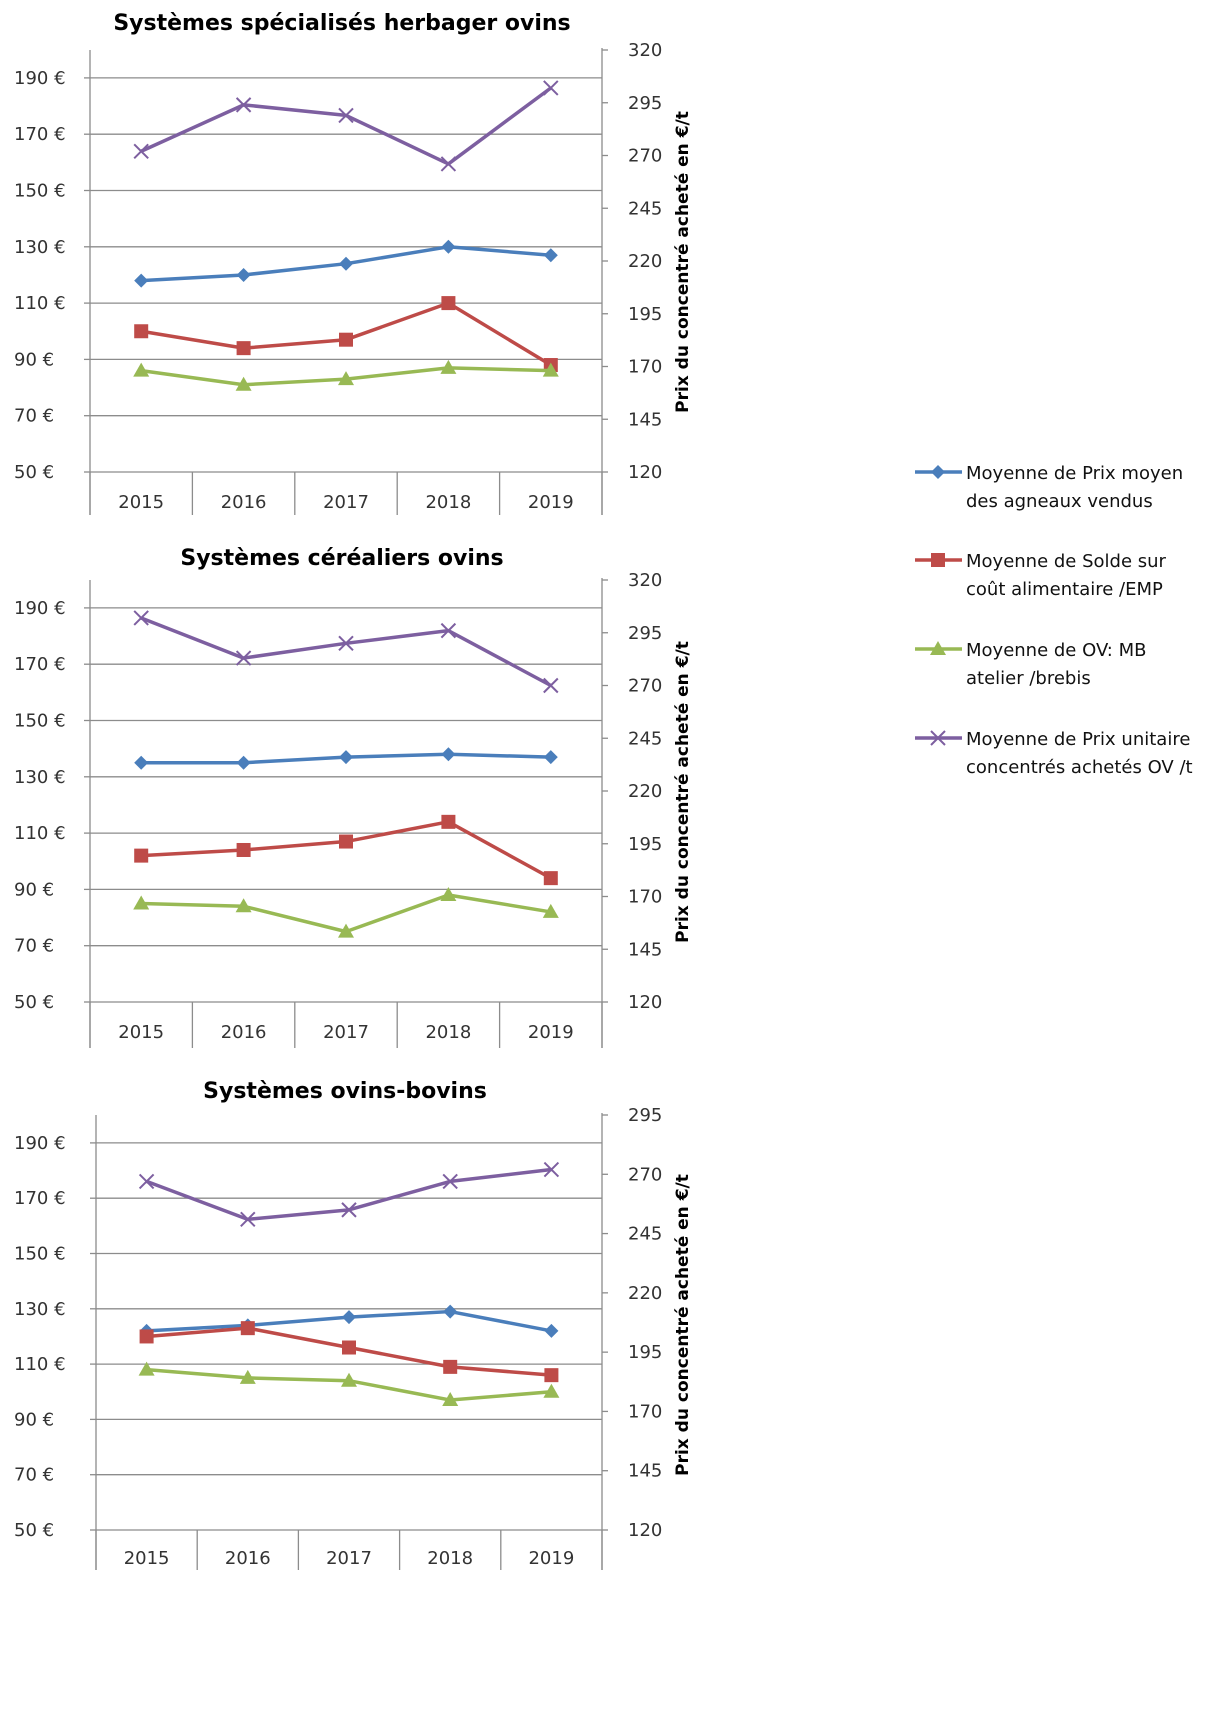 The image size is (1210, 1724). I want to click on x-tick-label: 2017, so click(349, 1558).